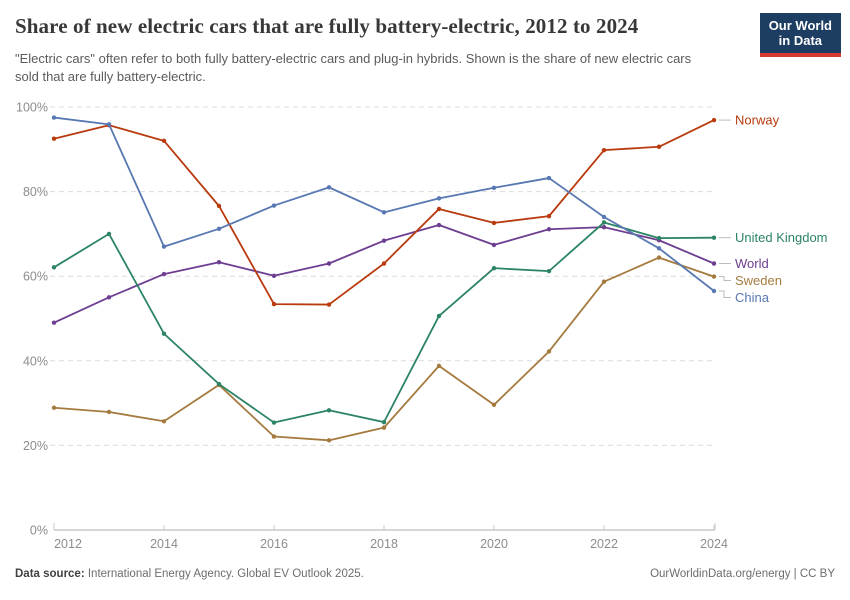  Describe the element at coordinates (164, 246) in the screenshot. I see `data-point-china-2014` at that location.